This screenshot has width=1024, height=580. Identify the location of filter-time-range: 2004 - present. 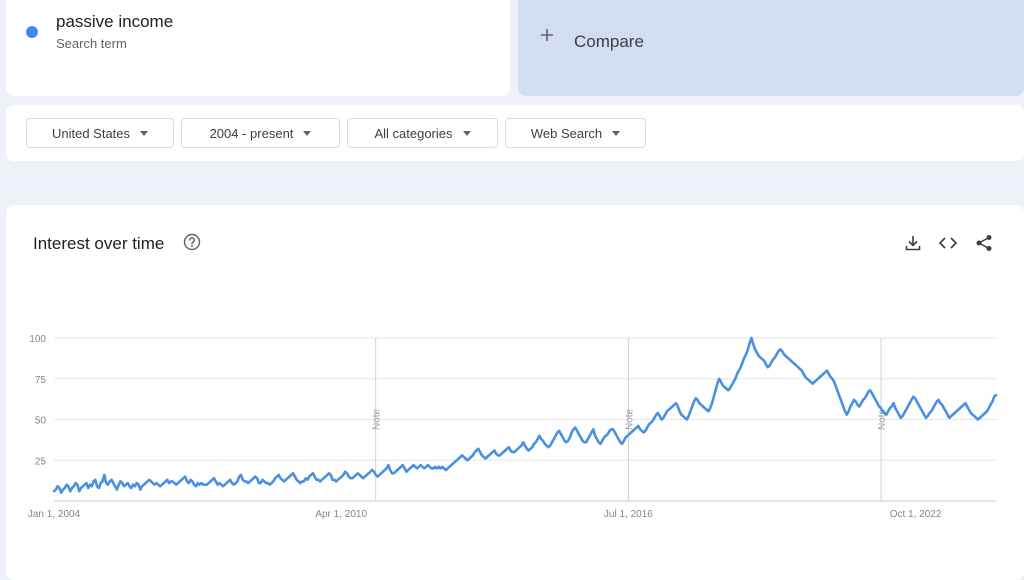
(260, 133).